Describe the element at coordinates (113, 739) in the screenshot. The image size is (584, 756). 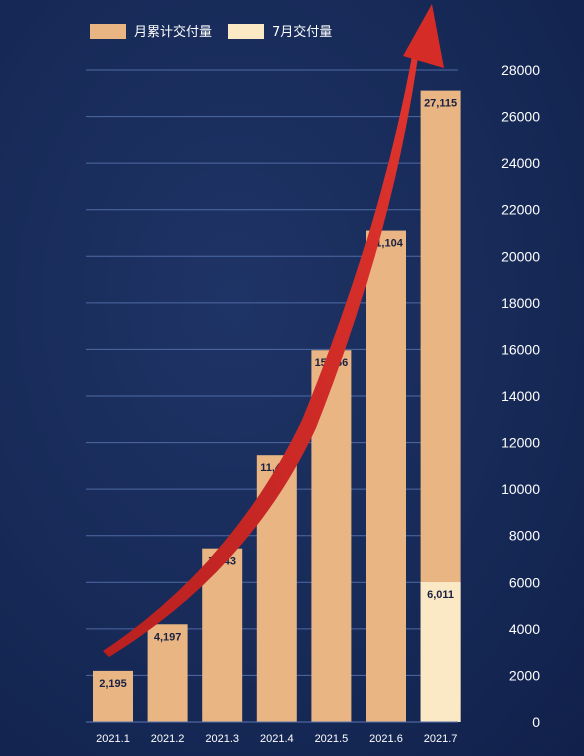
I see `x-tick-label: 2021.1` at that location.